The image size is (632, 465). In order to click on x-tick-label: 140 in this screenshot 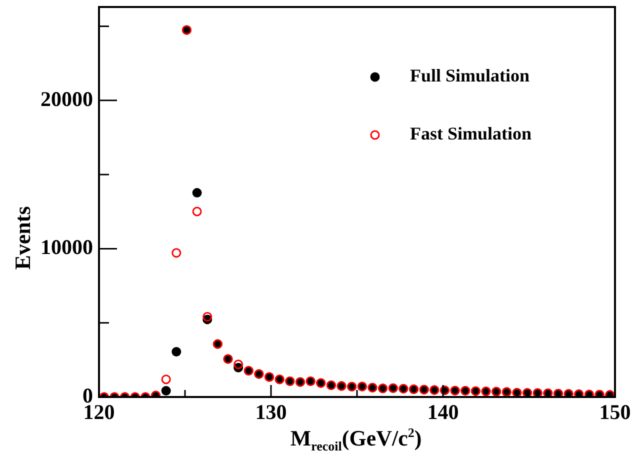, I will do `click(443, 412)`.